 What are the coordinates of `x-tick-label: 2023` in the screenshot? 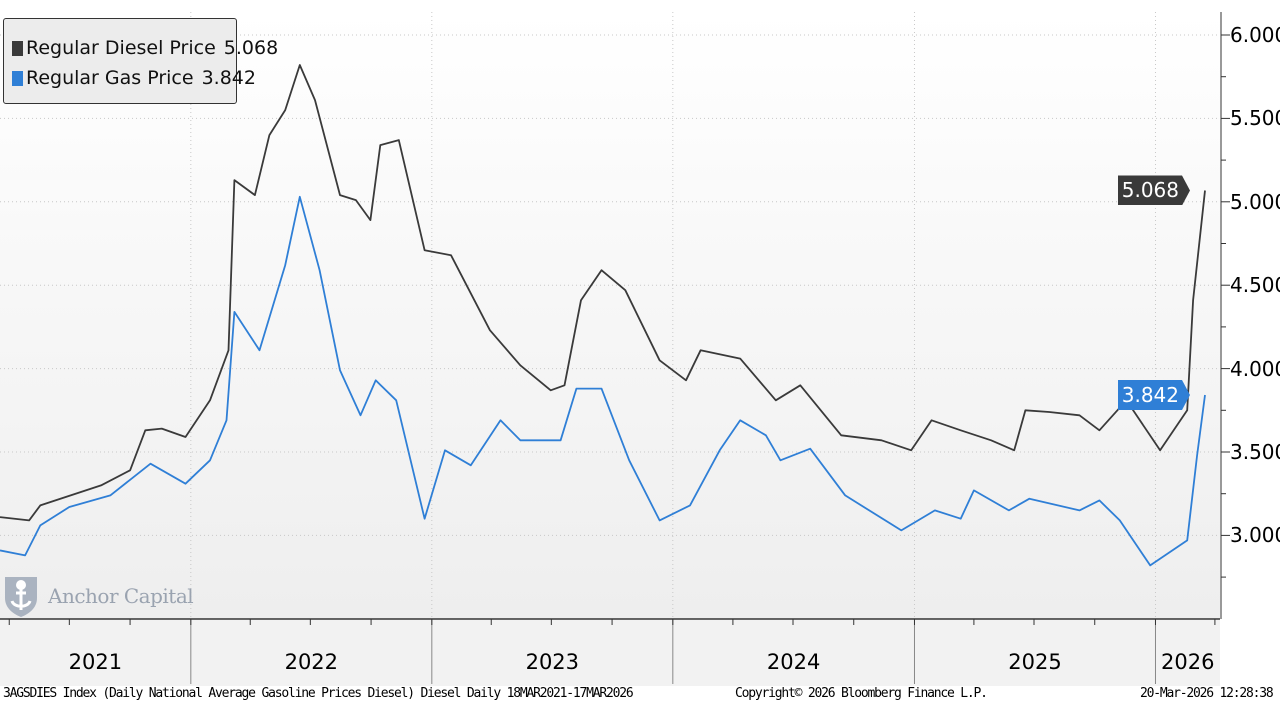 It's located at (552, 662).